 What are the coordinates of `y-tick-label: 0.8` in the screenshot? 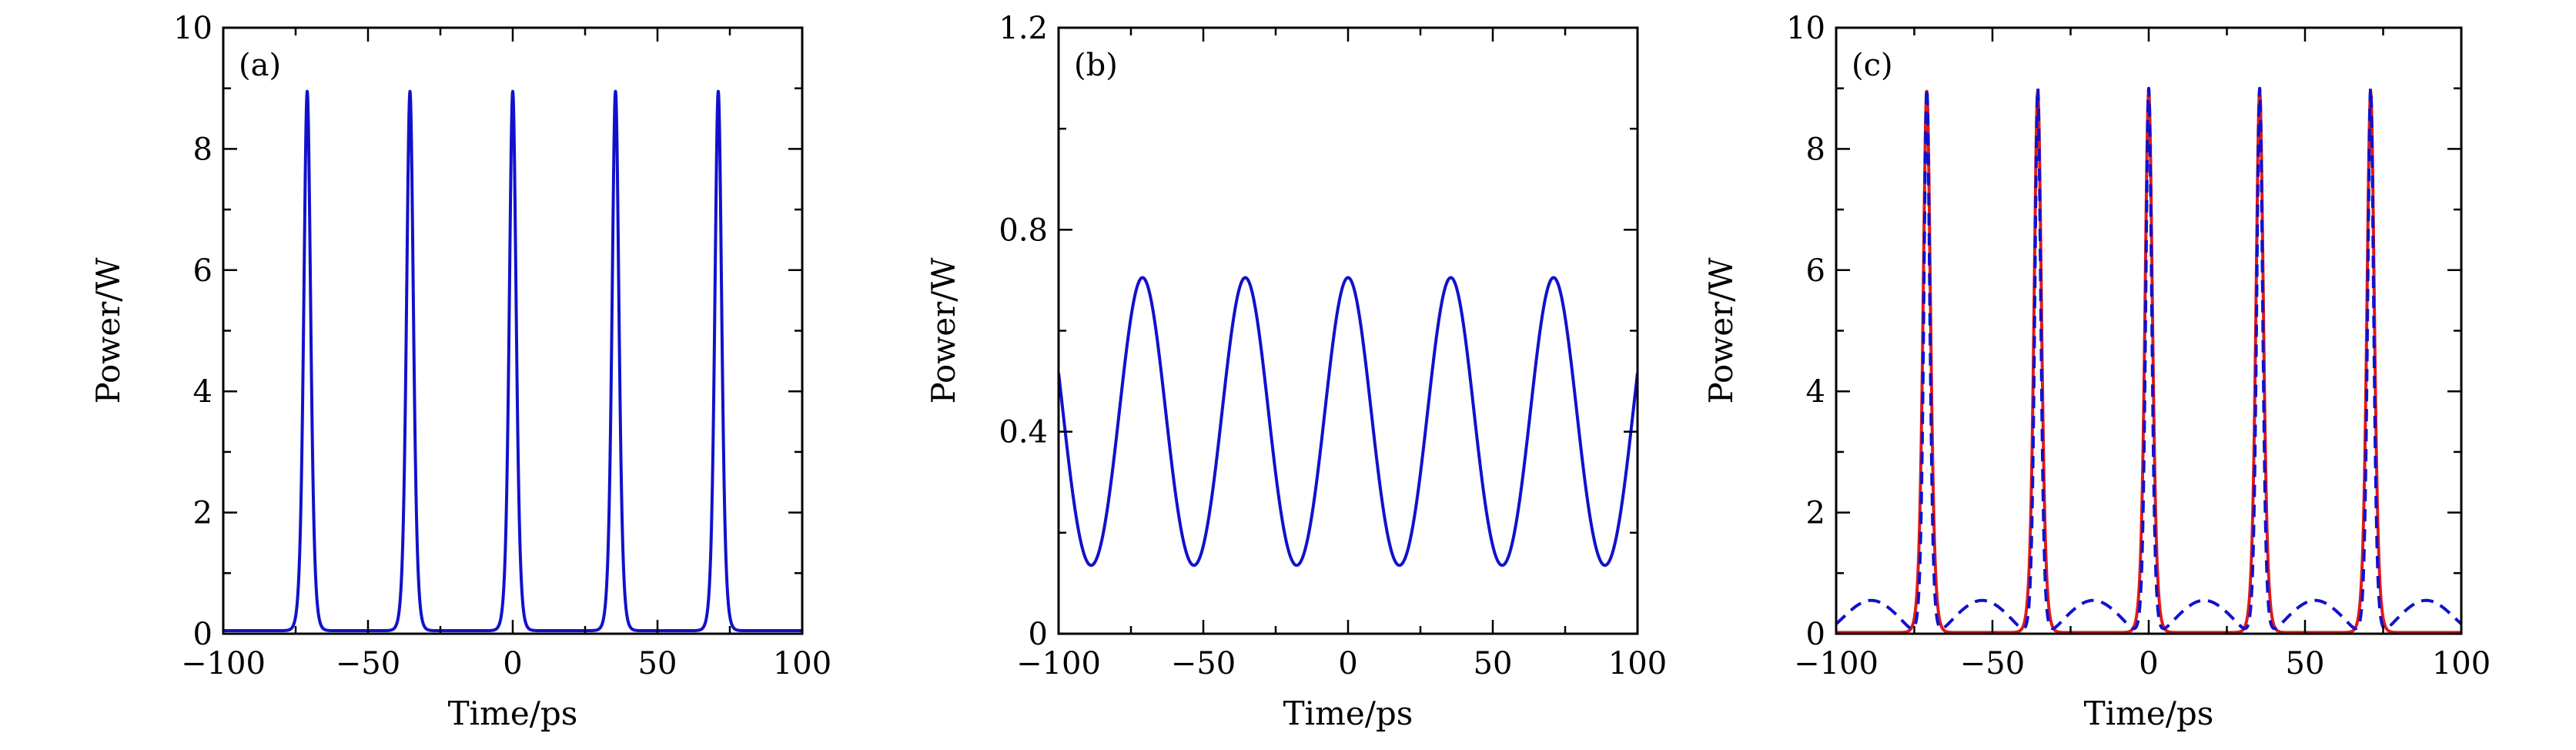 It's located at (1023, 231).